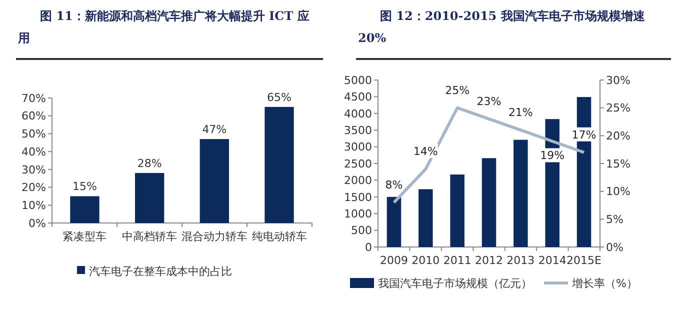 This screenshot has height=332, width=683. Describe the element at coordinates (615, 219) in the screenshot. I see `y2-tick-label: 5%` at that location.